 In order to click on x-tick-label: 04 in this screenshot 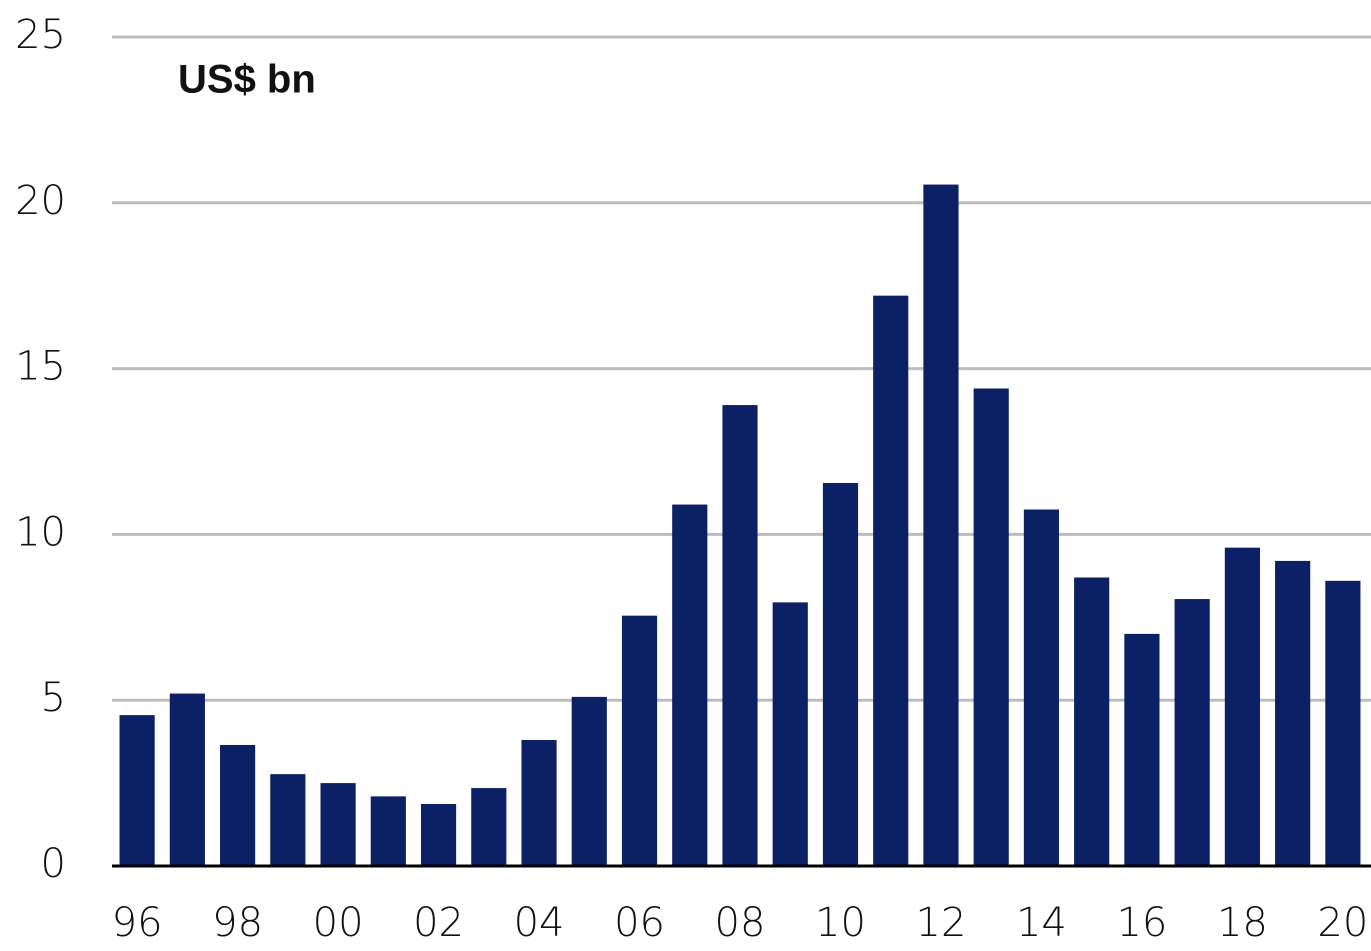, I will do `click(539, 923)`.